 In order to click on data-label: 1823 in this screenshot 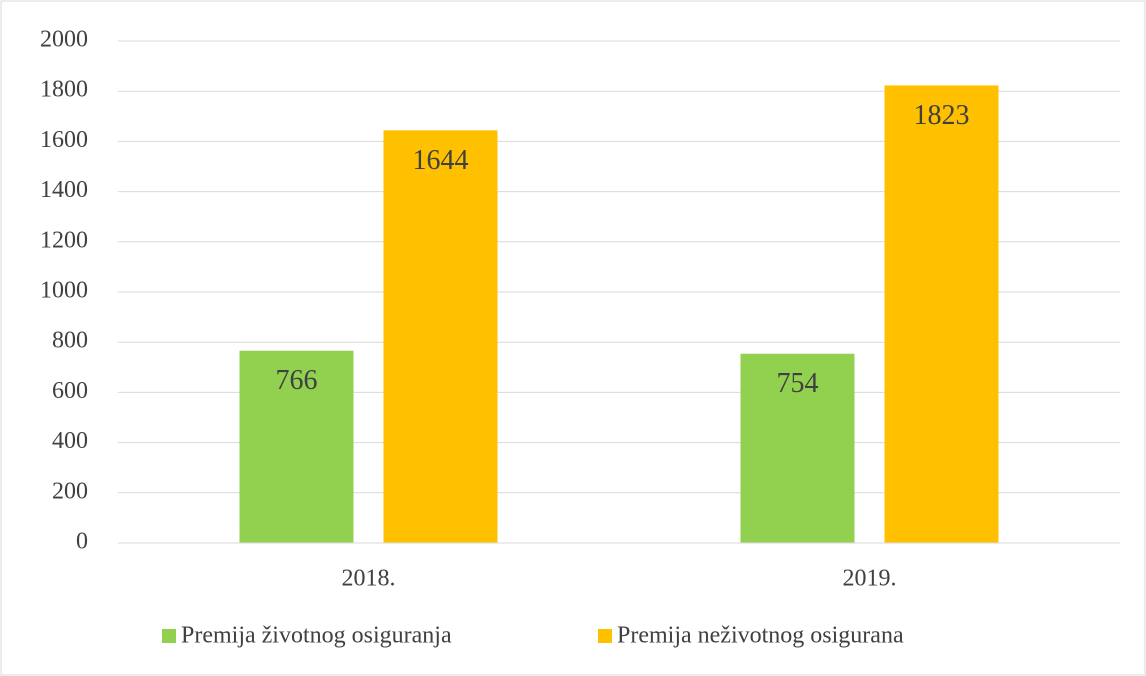, I will do `click(942, 115)`.